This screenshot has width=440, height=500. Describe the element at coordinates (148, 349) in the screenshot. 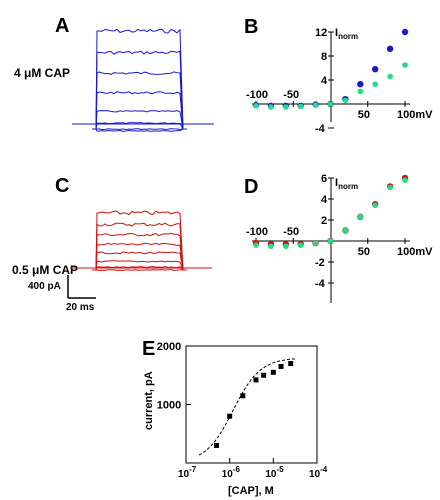

I see `panel-e-label: E` at that location.